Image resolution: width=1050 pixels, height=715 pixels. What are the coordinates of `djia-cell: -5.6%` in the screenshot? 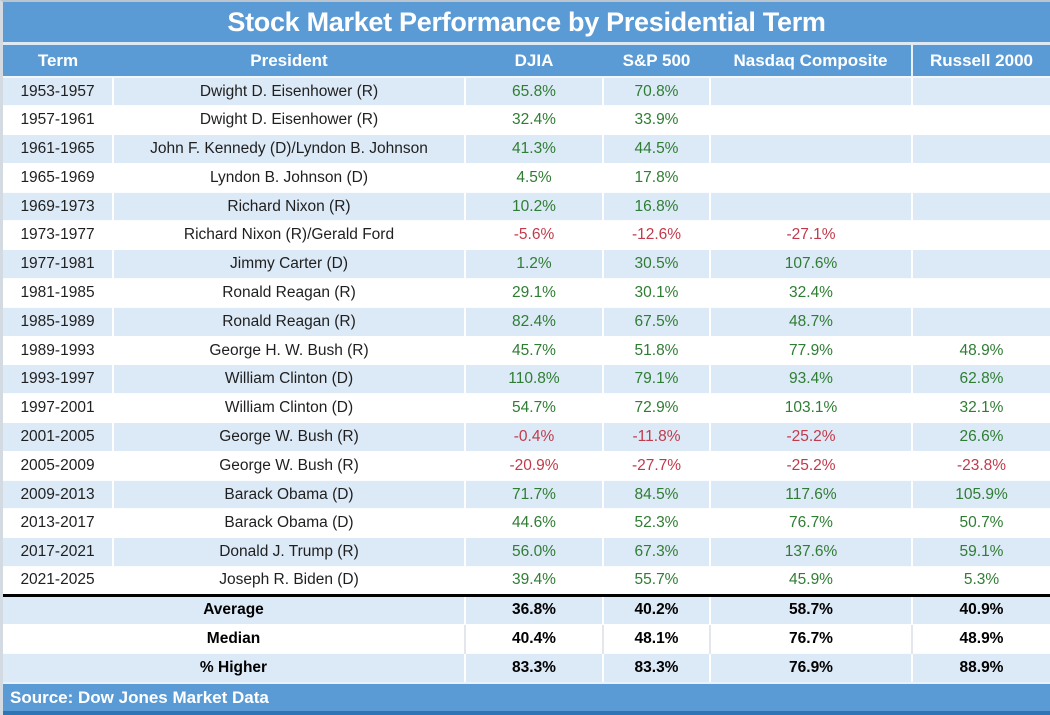 It's located at (533, 235).